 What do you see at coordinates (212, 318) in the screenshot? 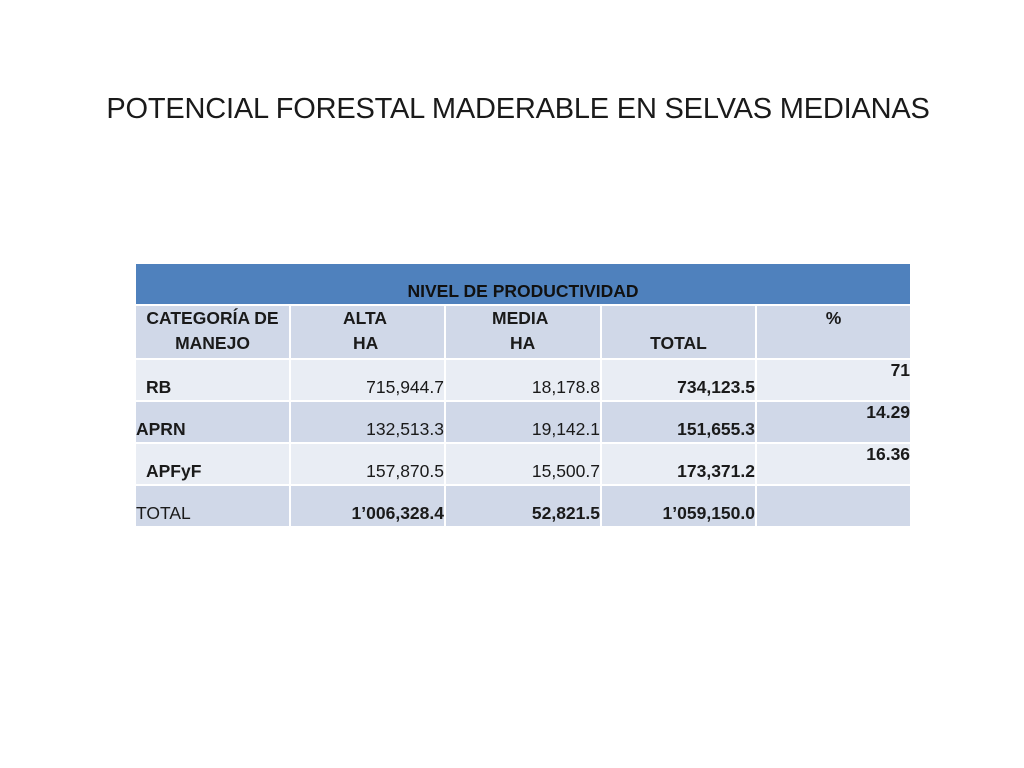
I see `col-header-categoria-line1: CATEGORÍA DE` at bounding box center [212, 318].